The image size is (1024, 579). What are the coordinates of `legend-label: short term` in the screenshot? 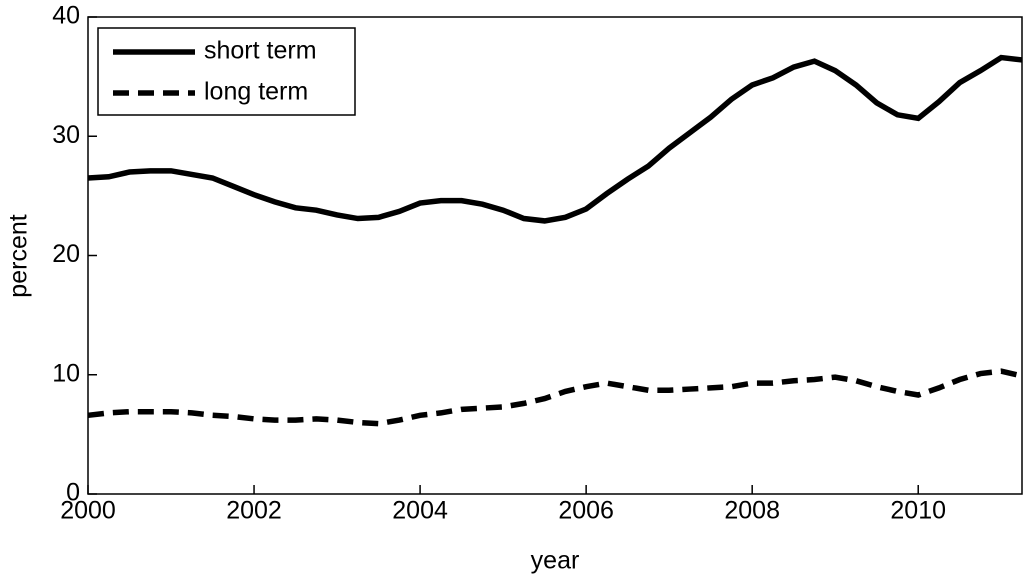 It's located at (260, 51).